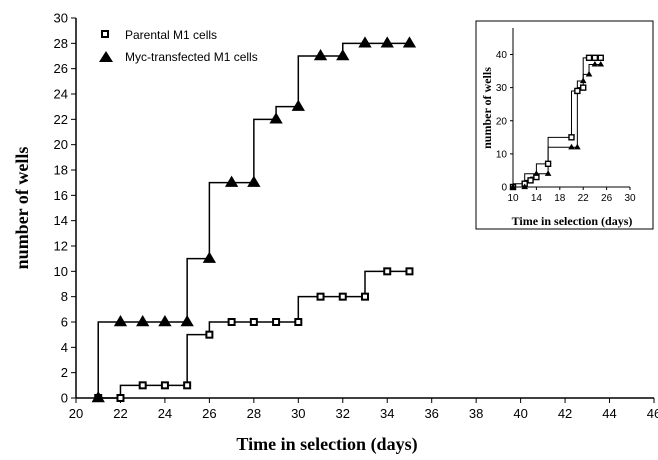  Describe the element at coordinates (61, 195) in the screenshot. I see `main-y-tick-label: 16` at that location.